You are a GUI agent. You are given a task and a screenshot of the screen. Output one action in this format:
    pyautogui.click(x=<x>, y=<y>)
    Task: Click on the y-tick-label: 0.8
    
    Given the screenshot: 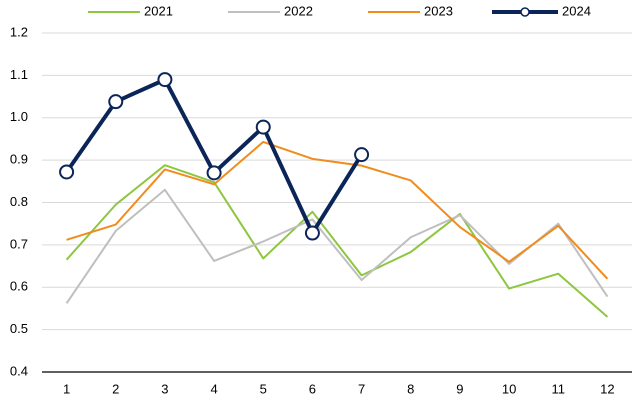 What is the action you would take?
    pyautogui.click(x=19, y=201)
    